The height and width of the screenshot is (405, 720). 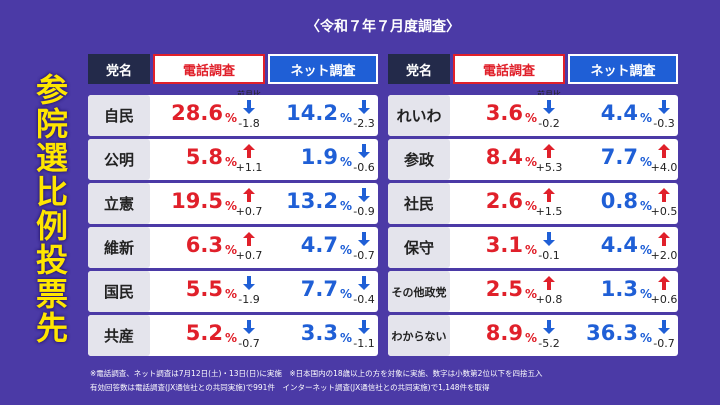 I want to click on value: 5.5, so click(x=204, y=289).